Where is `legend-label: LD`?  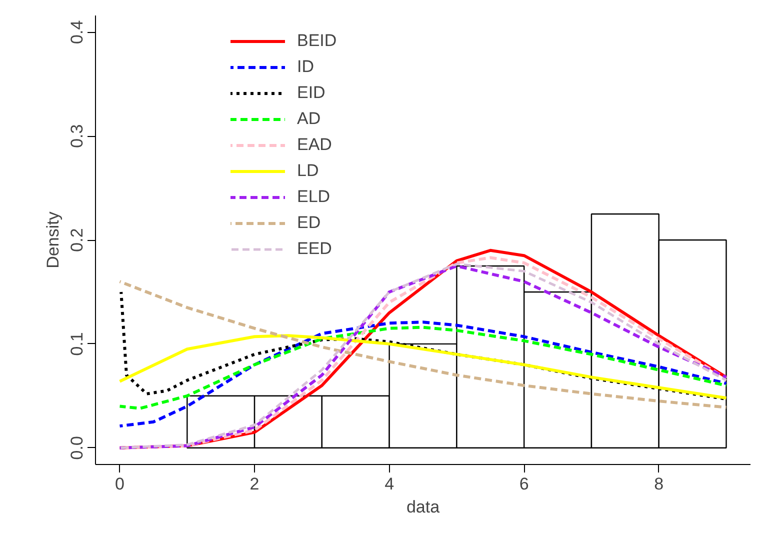 legend-label: LD is located at coordinates (308, 171).